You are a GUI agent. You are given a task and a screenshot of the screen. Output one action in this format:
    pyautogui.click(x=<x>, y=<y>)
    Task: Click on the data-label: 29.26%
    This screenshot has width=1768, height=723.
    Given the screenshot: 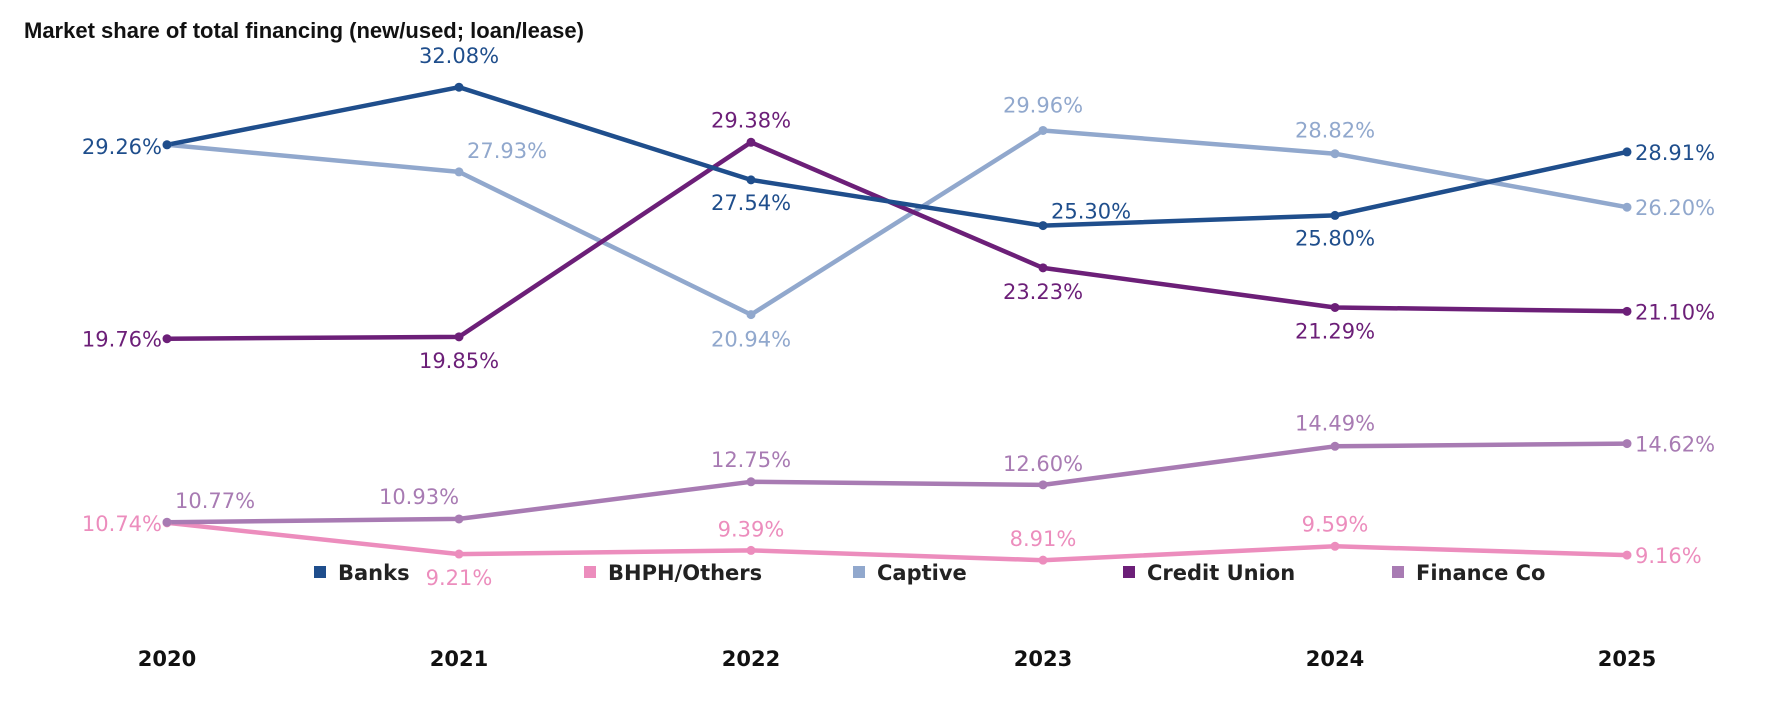 What is the action you would take?
    pyautogui.click(x=122, y=147)
    